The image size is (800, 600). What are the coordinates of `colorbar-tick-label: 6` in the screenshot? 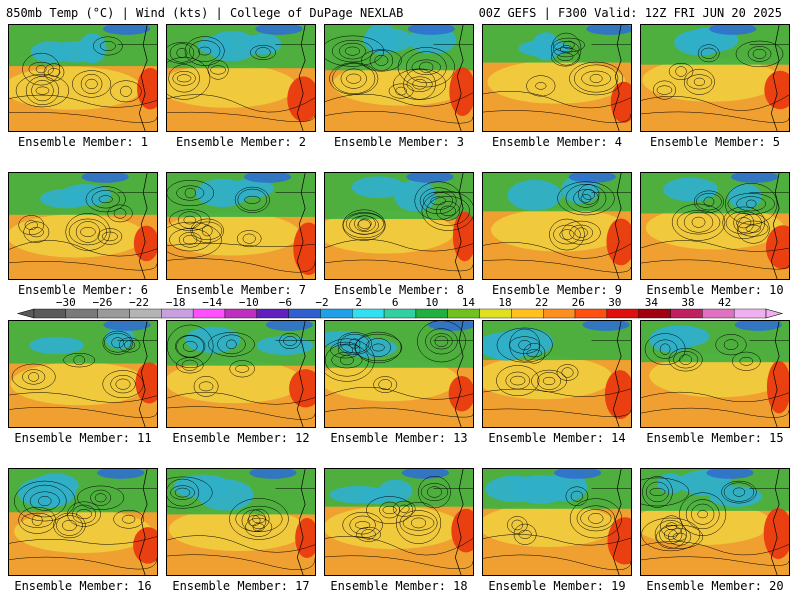 It's located at (395, 302).